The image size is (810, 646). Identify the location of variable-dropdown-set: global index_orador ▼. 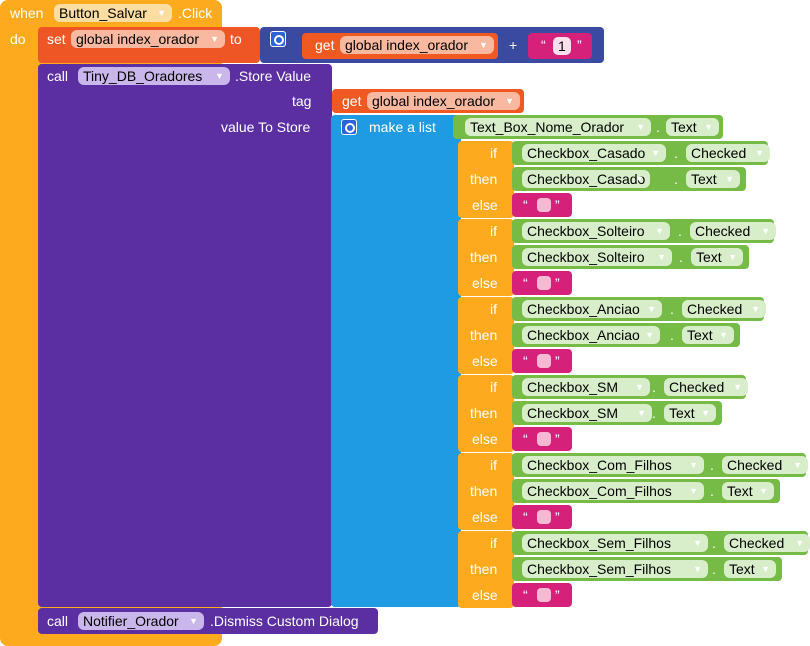
(148, 39).